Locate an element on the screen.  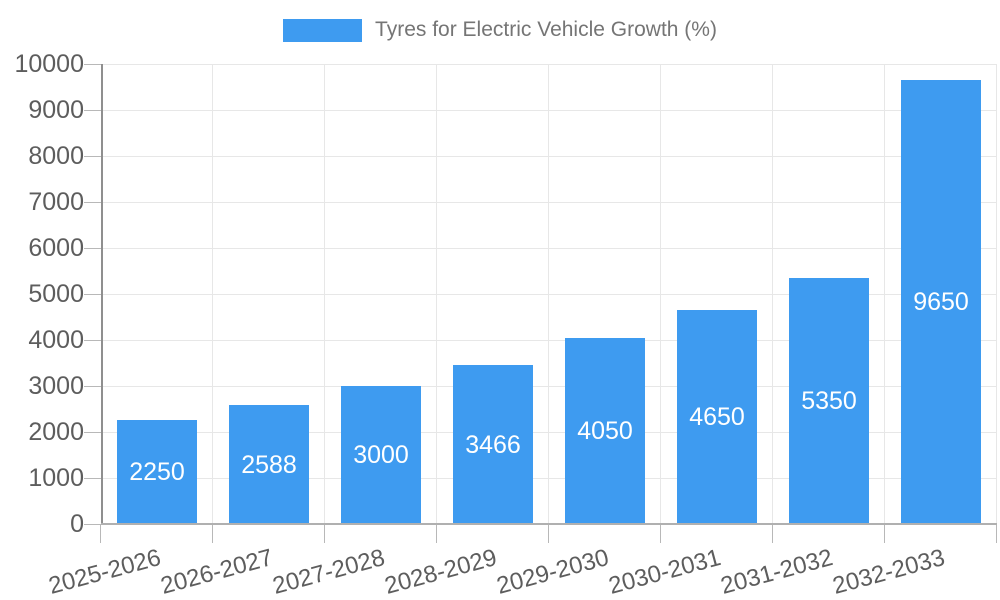
bar-value-label: 4050 is located at coordinates (605, 431).